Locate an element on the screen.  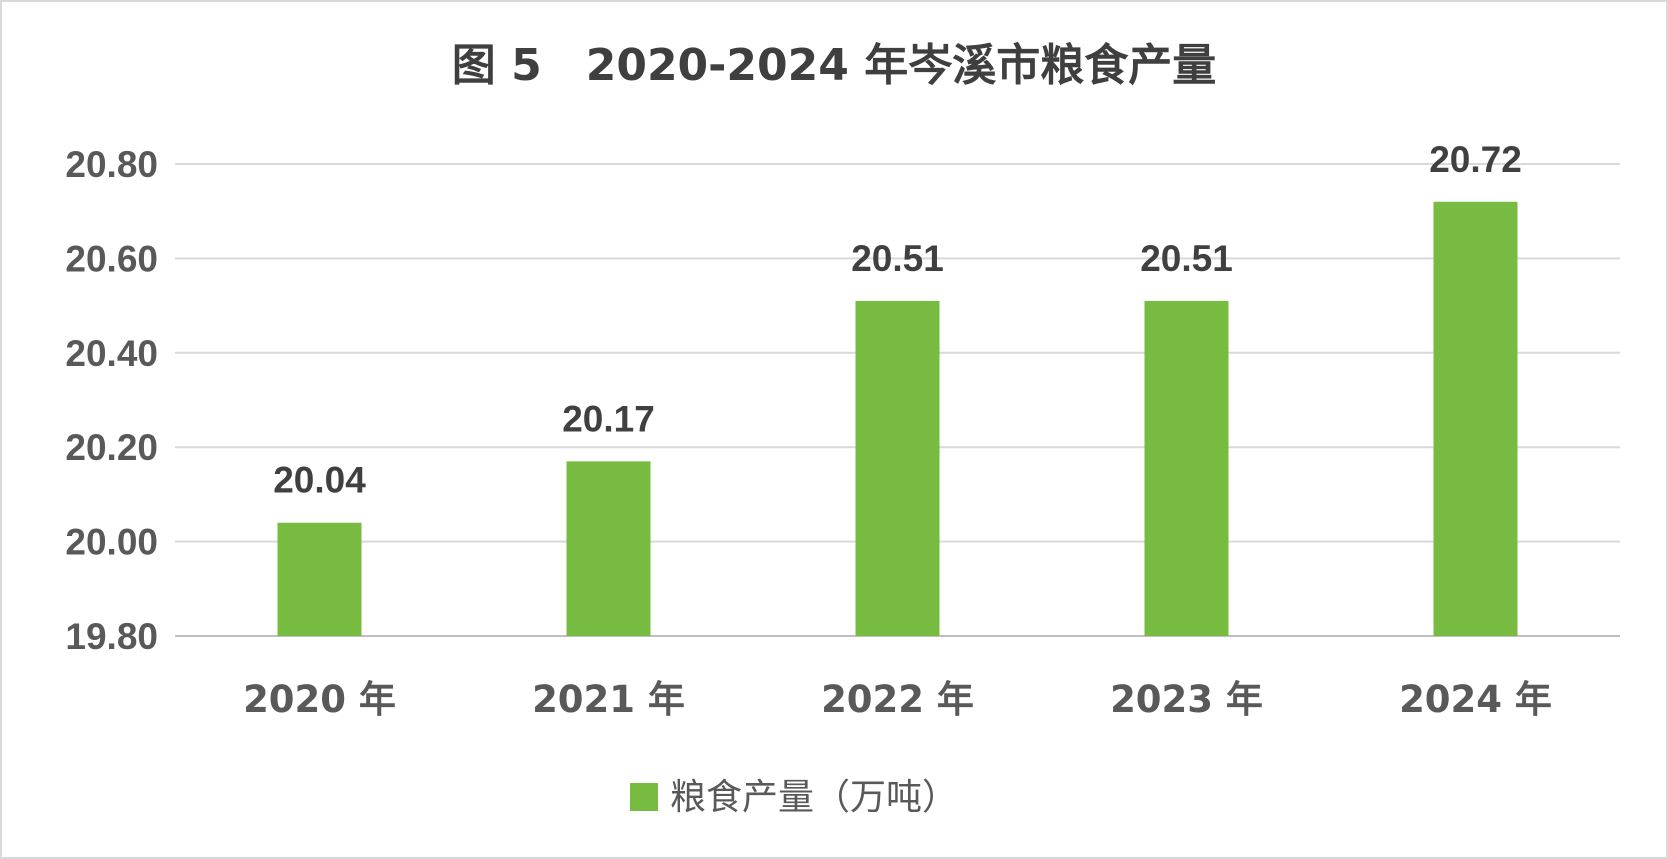
chart-title: 图 5 2020-2024 年岑溪市粮食产量 is located at coordinates (834, 65).